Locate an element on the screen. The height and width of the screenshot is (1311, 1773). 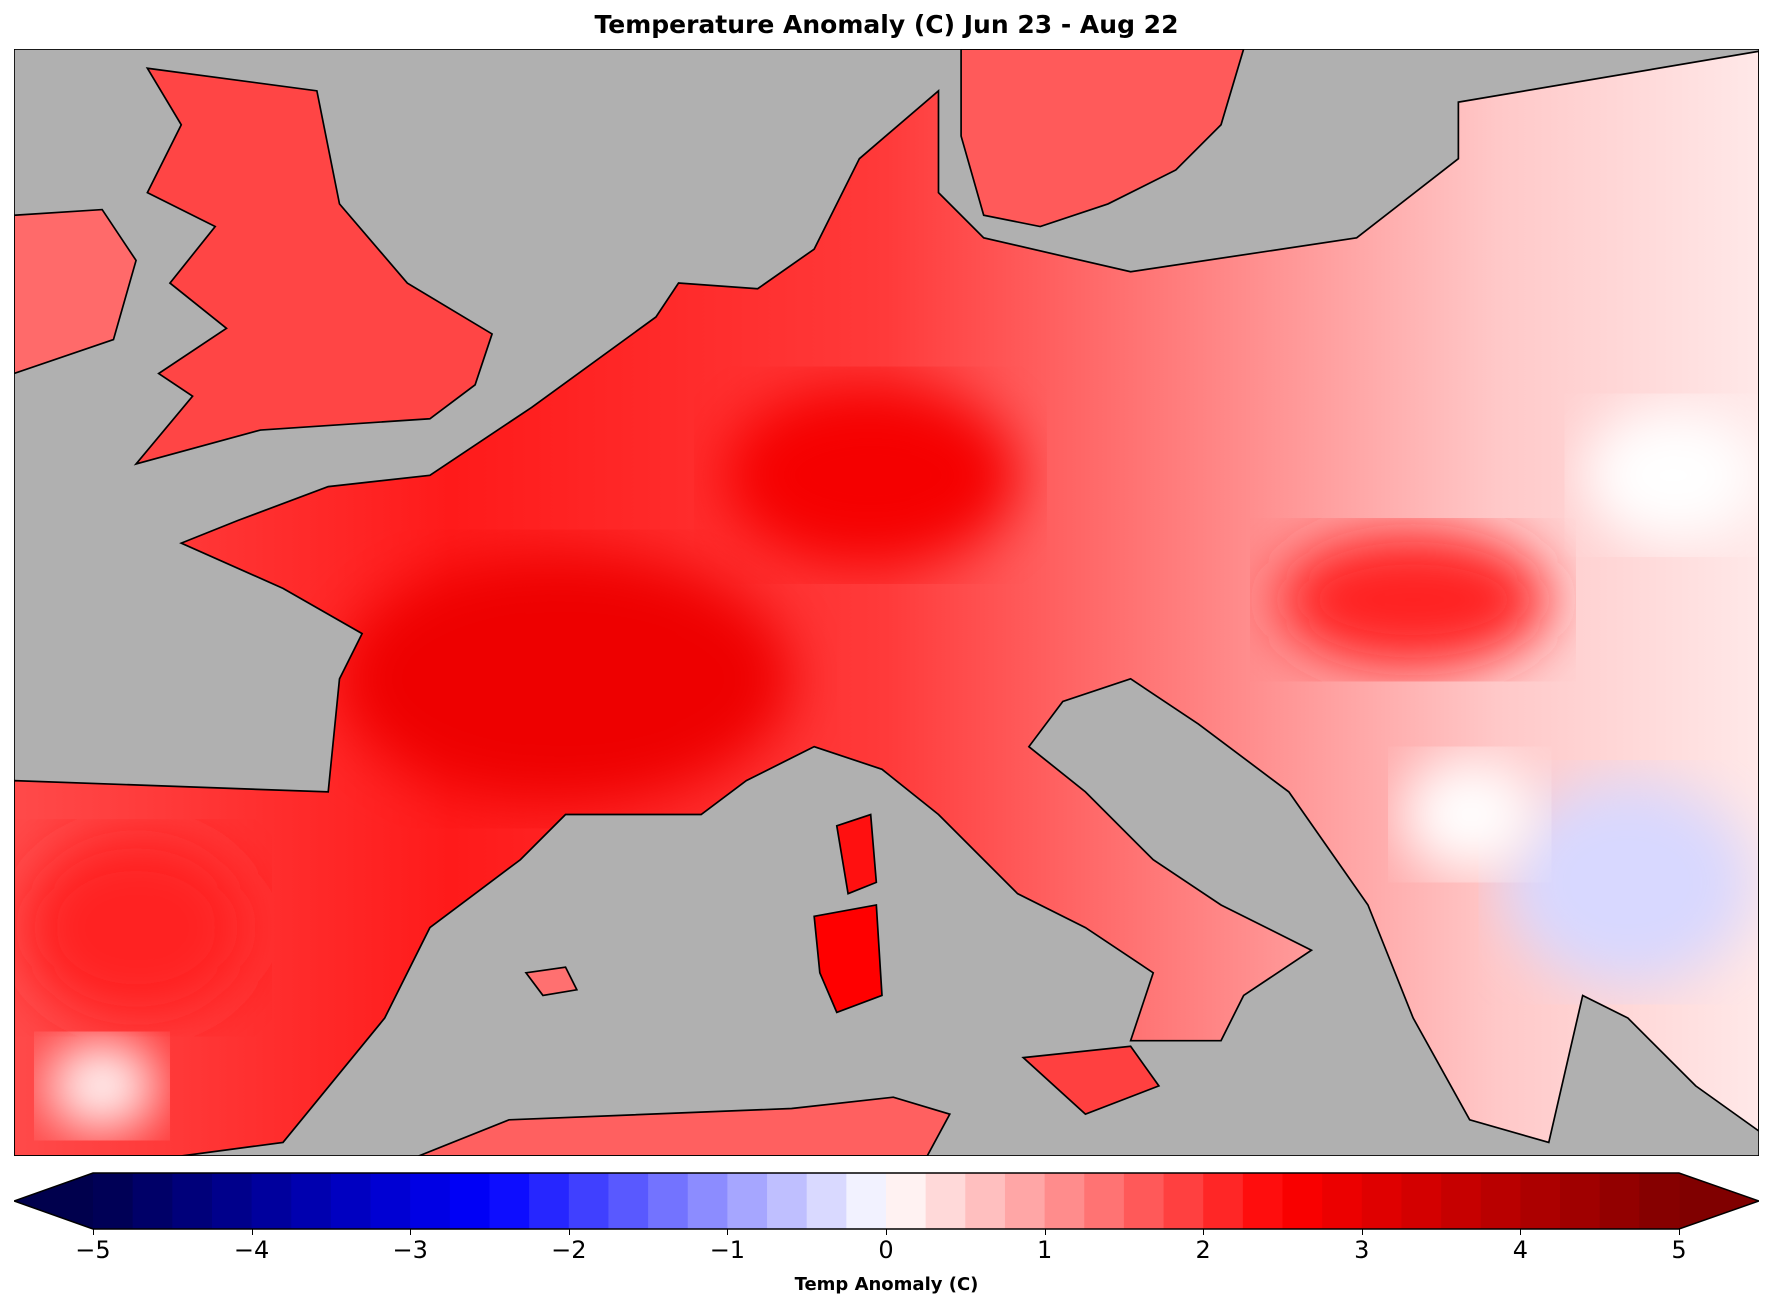
colorbar-tick-label: −1 is located at coordinates (727, 1250).